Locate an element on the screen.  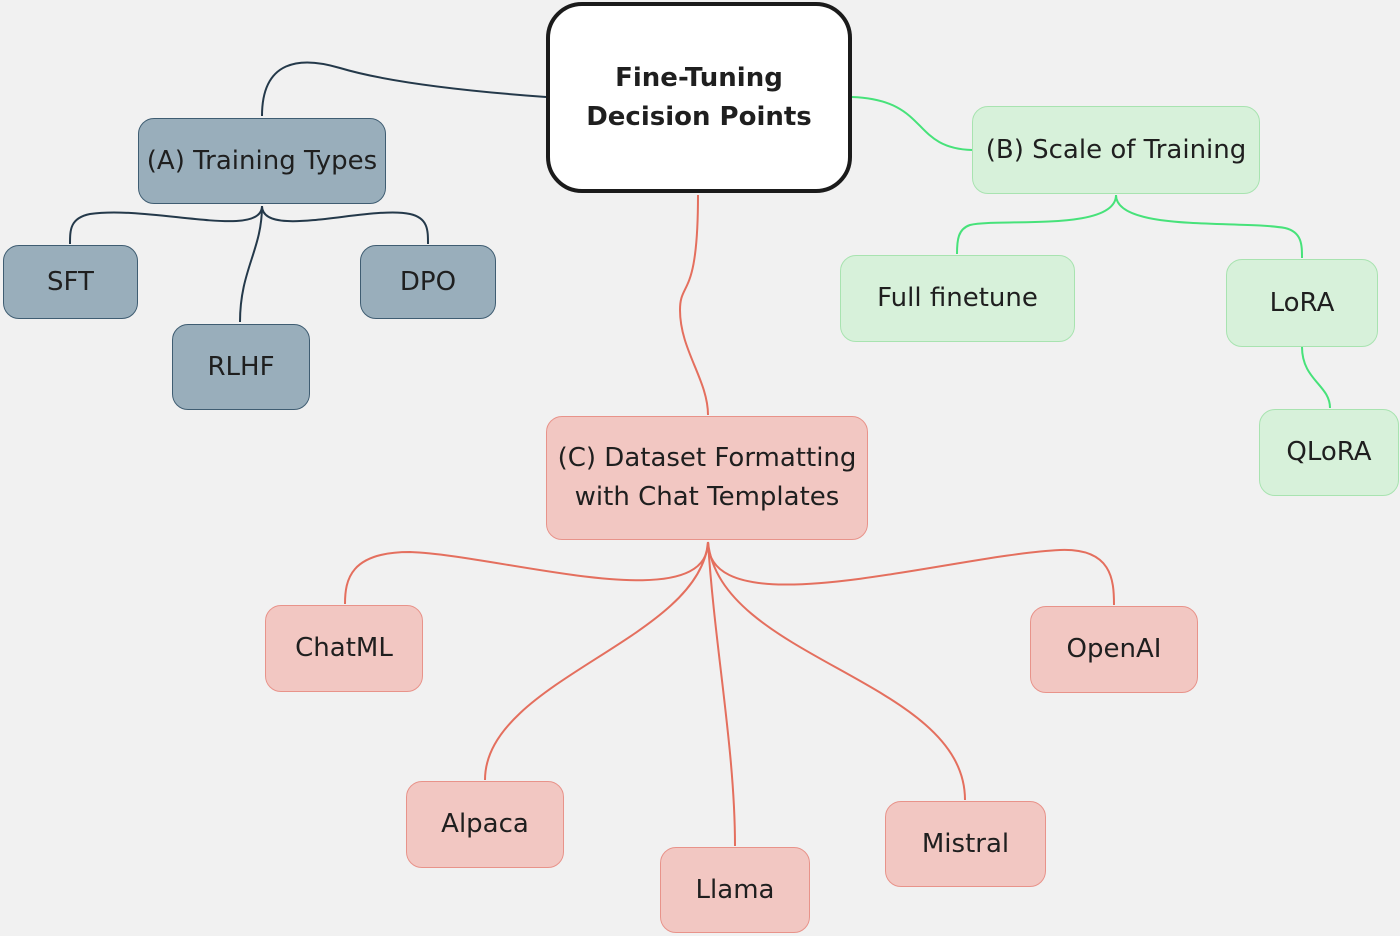
rlhf-label: RLHF is located at coordinates (241, 366).